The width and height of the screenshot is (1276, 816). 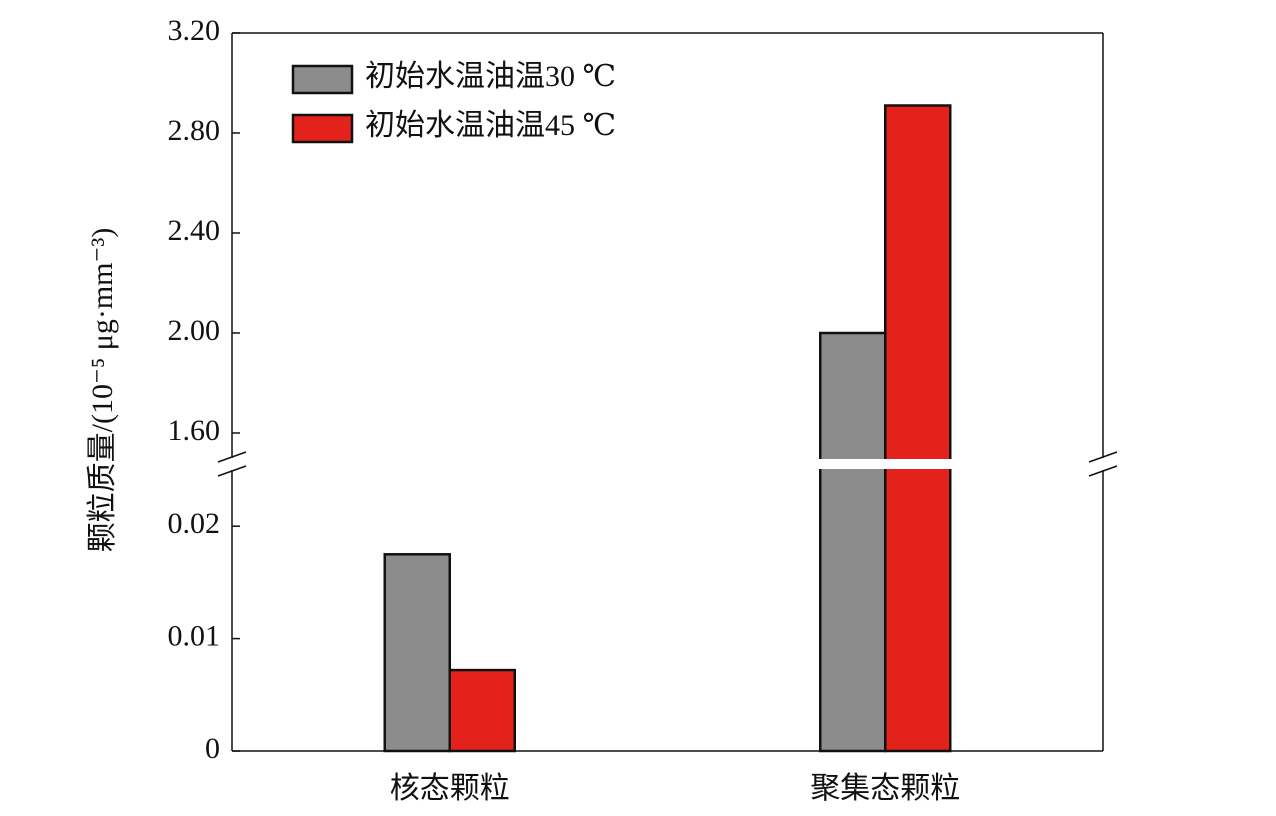 I want to click on y-tick-label: 1.60, so click(x=194, y=430).